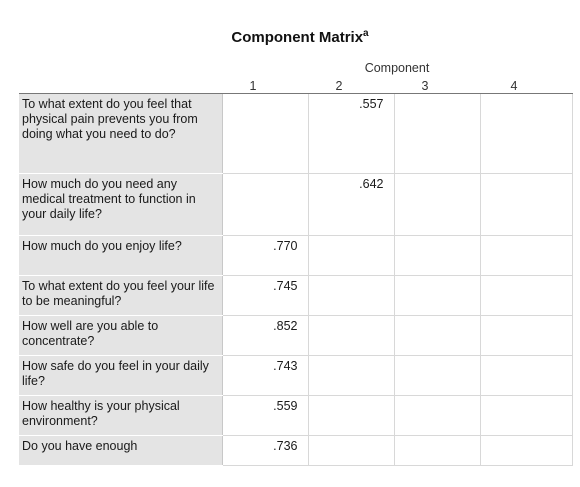 This screenshot has height=487, width=580. I want to click on title-footnote-marker: a, so click(366, 33).